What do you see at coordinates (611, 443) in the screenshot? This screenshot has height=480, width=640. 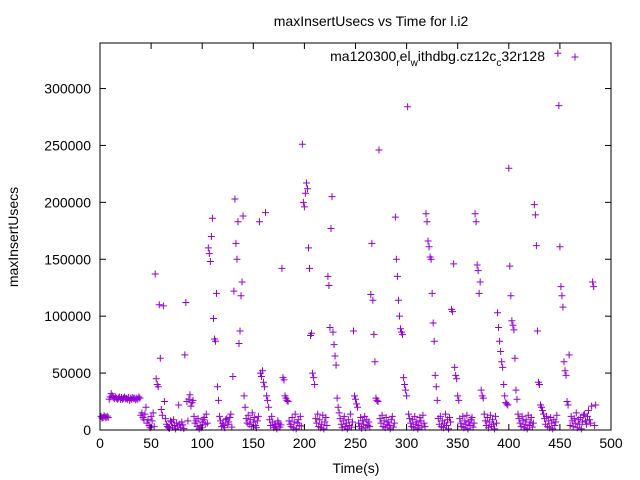 I see `x-tick-label: 500` at bounding box center [611, 443].